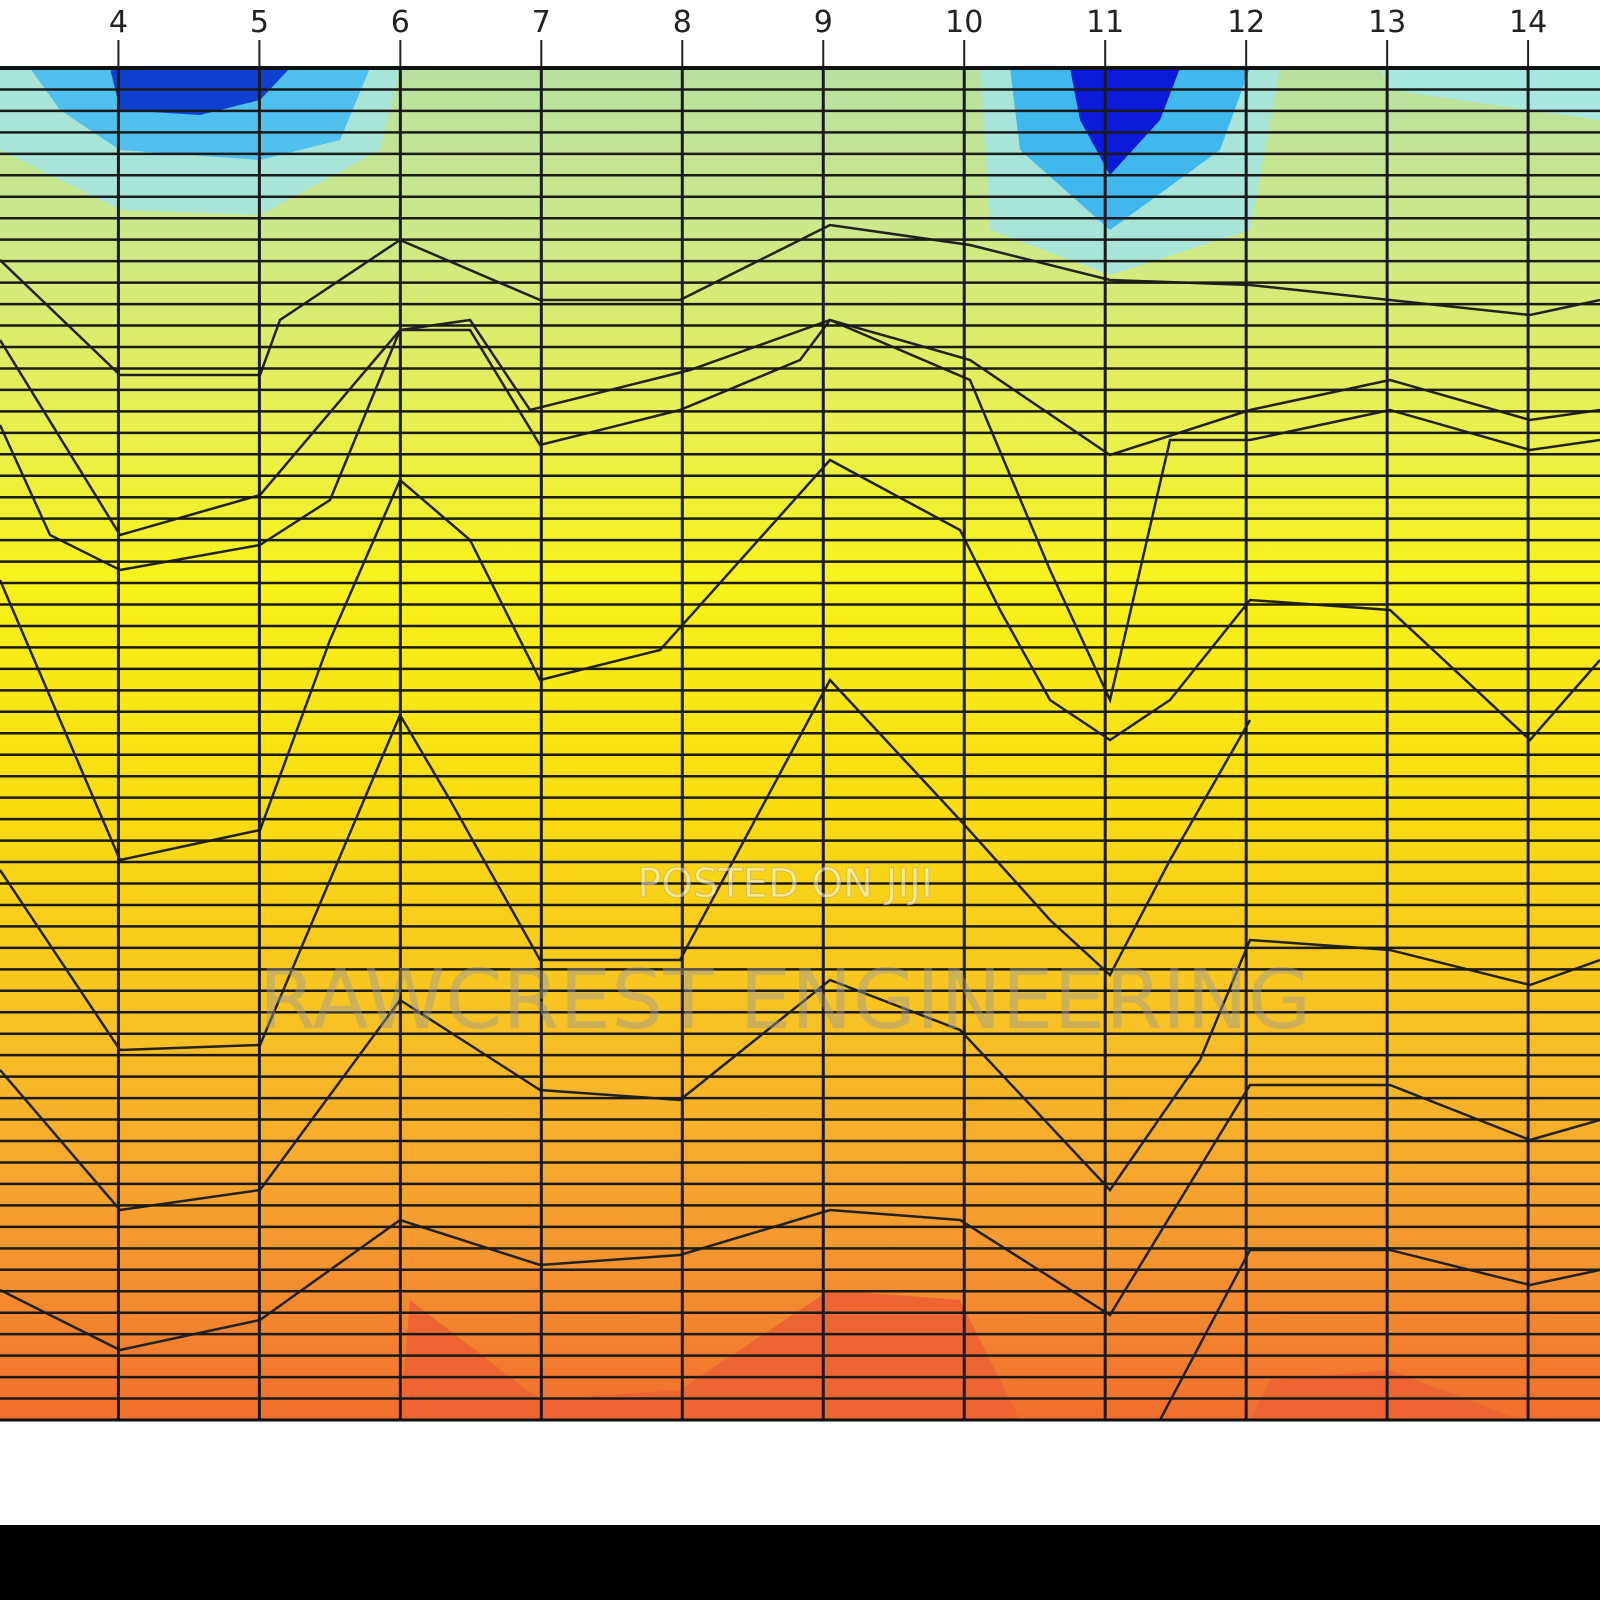  What do you see at coordinates (823, 22) in the screenshot?
I see `x-tick-label: 9` at bounding box center [823, 22].